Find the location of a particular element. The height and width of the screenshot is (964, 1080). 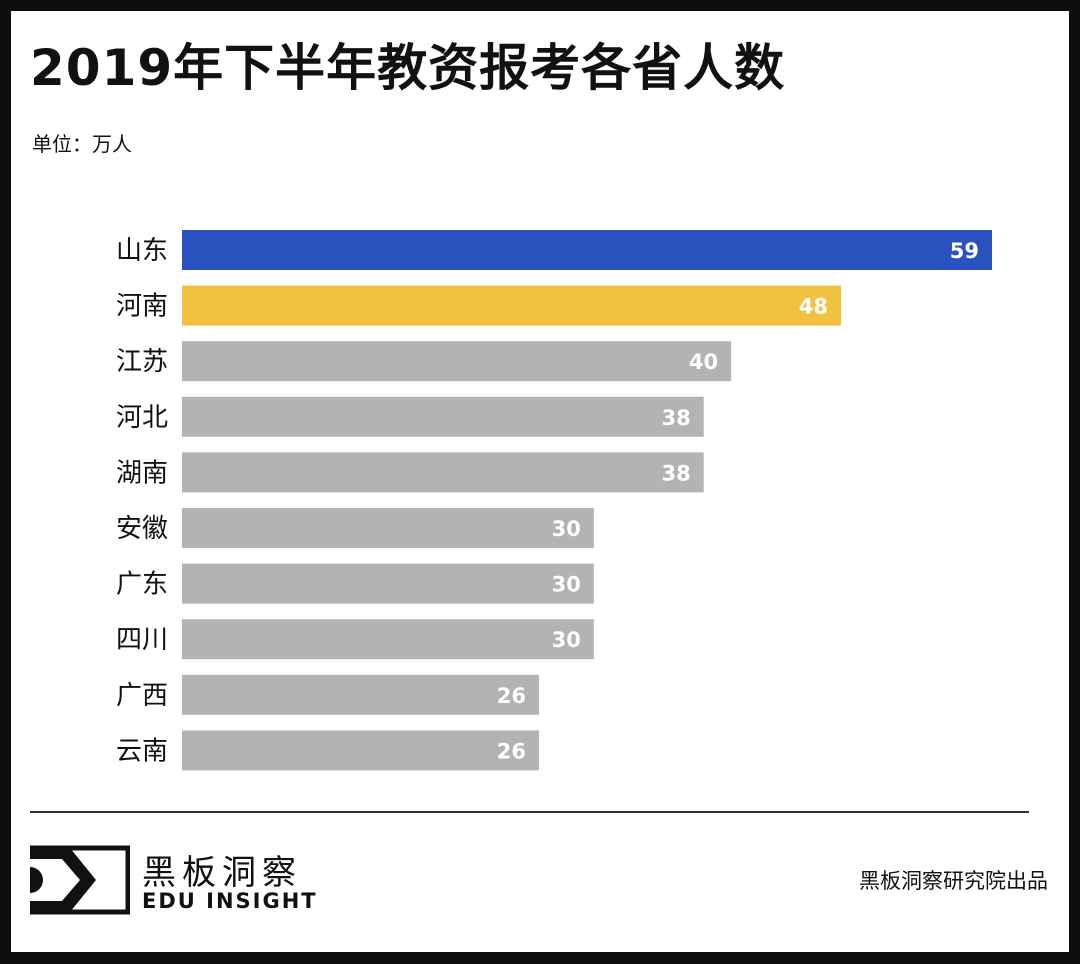

category-label: 广西 is located at coordinates (142, 696).